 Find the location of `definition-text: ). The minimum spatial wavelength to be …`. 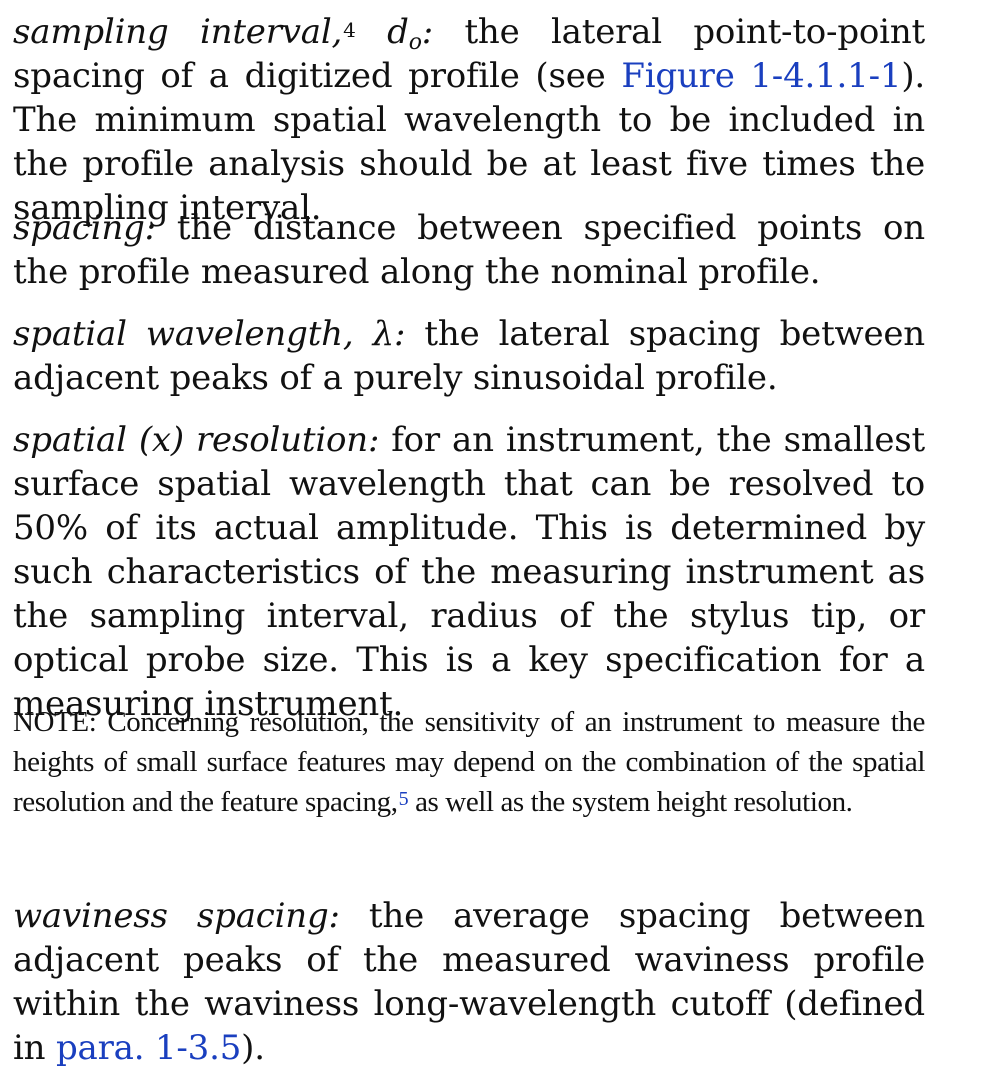

definition-text: ). The minimum spatial wavelength to be … is located at coordinates (469, 142).